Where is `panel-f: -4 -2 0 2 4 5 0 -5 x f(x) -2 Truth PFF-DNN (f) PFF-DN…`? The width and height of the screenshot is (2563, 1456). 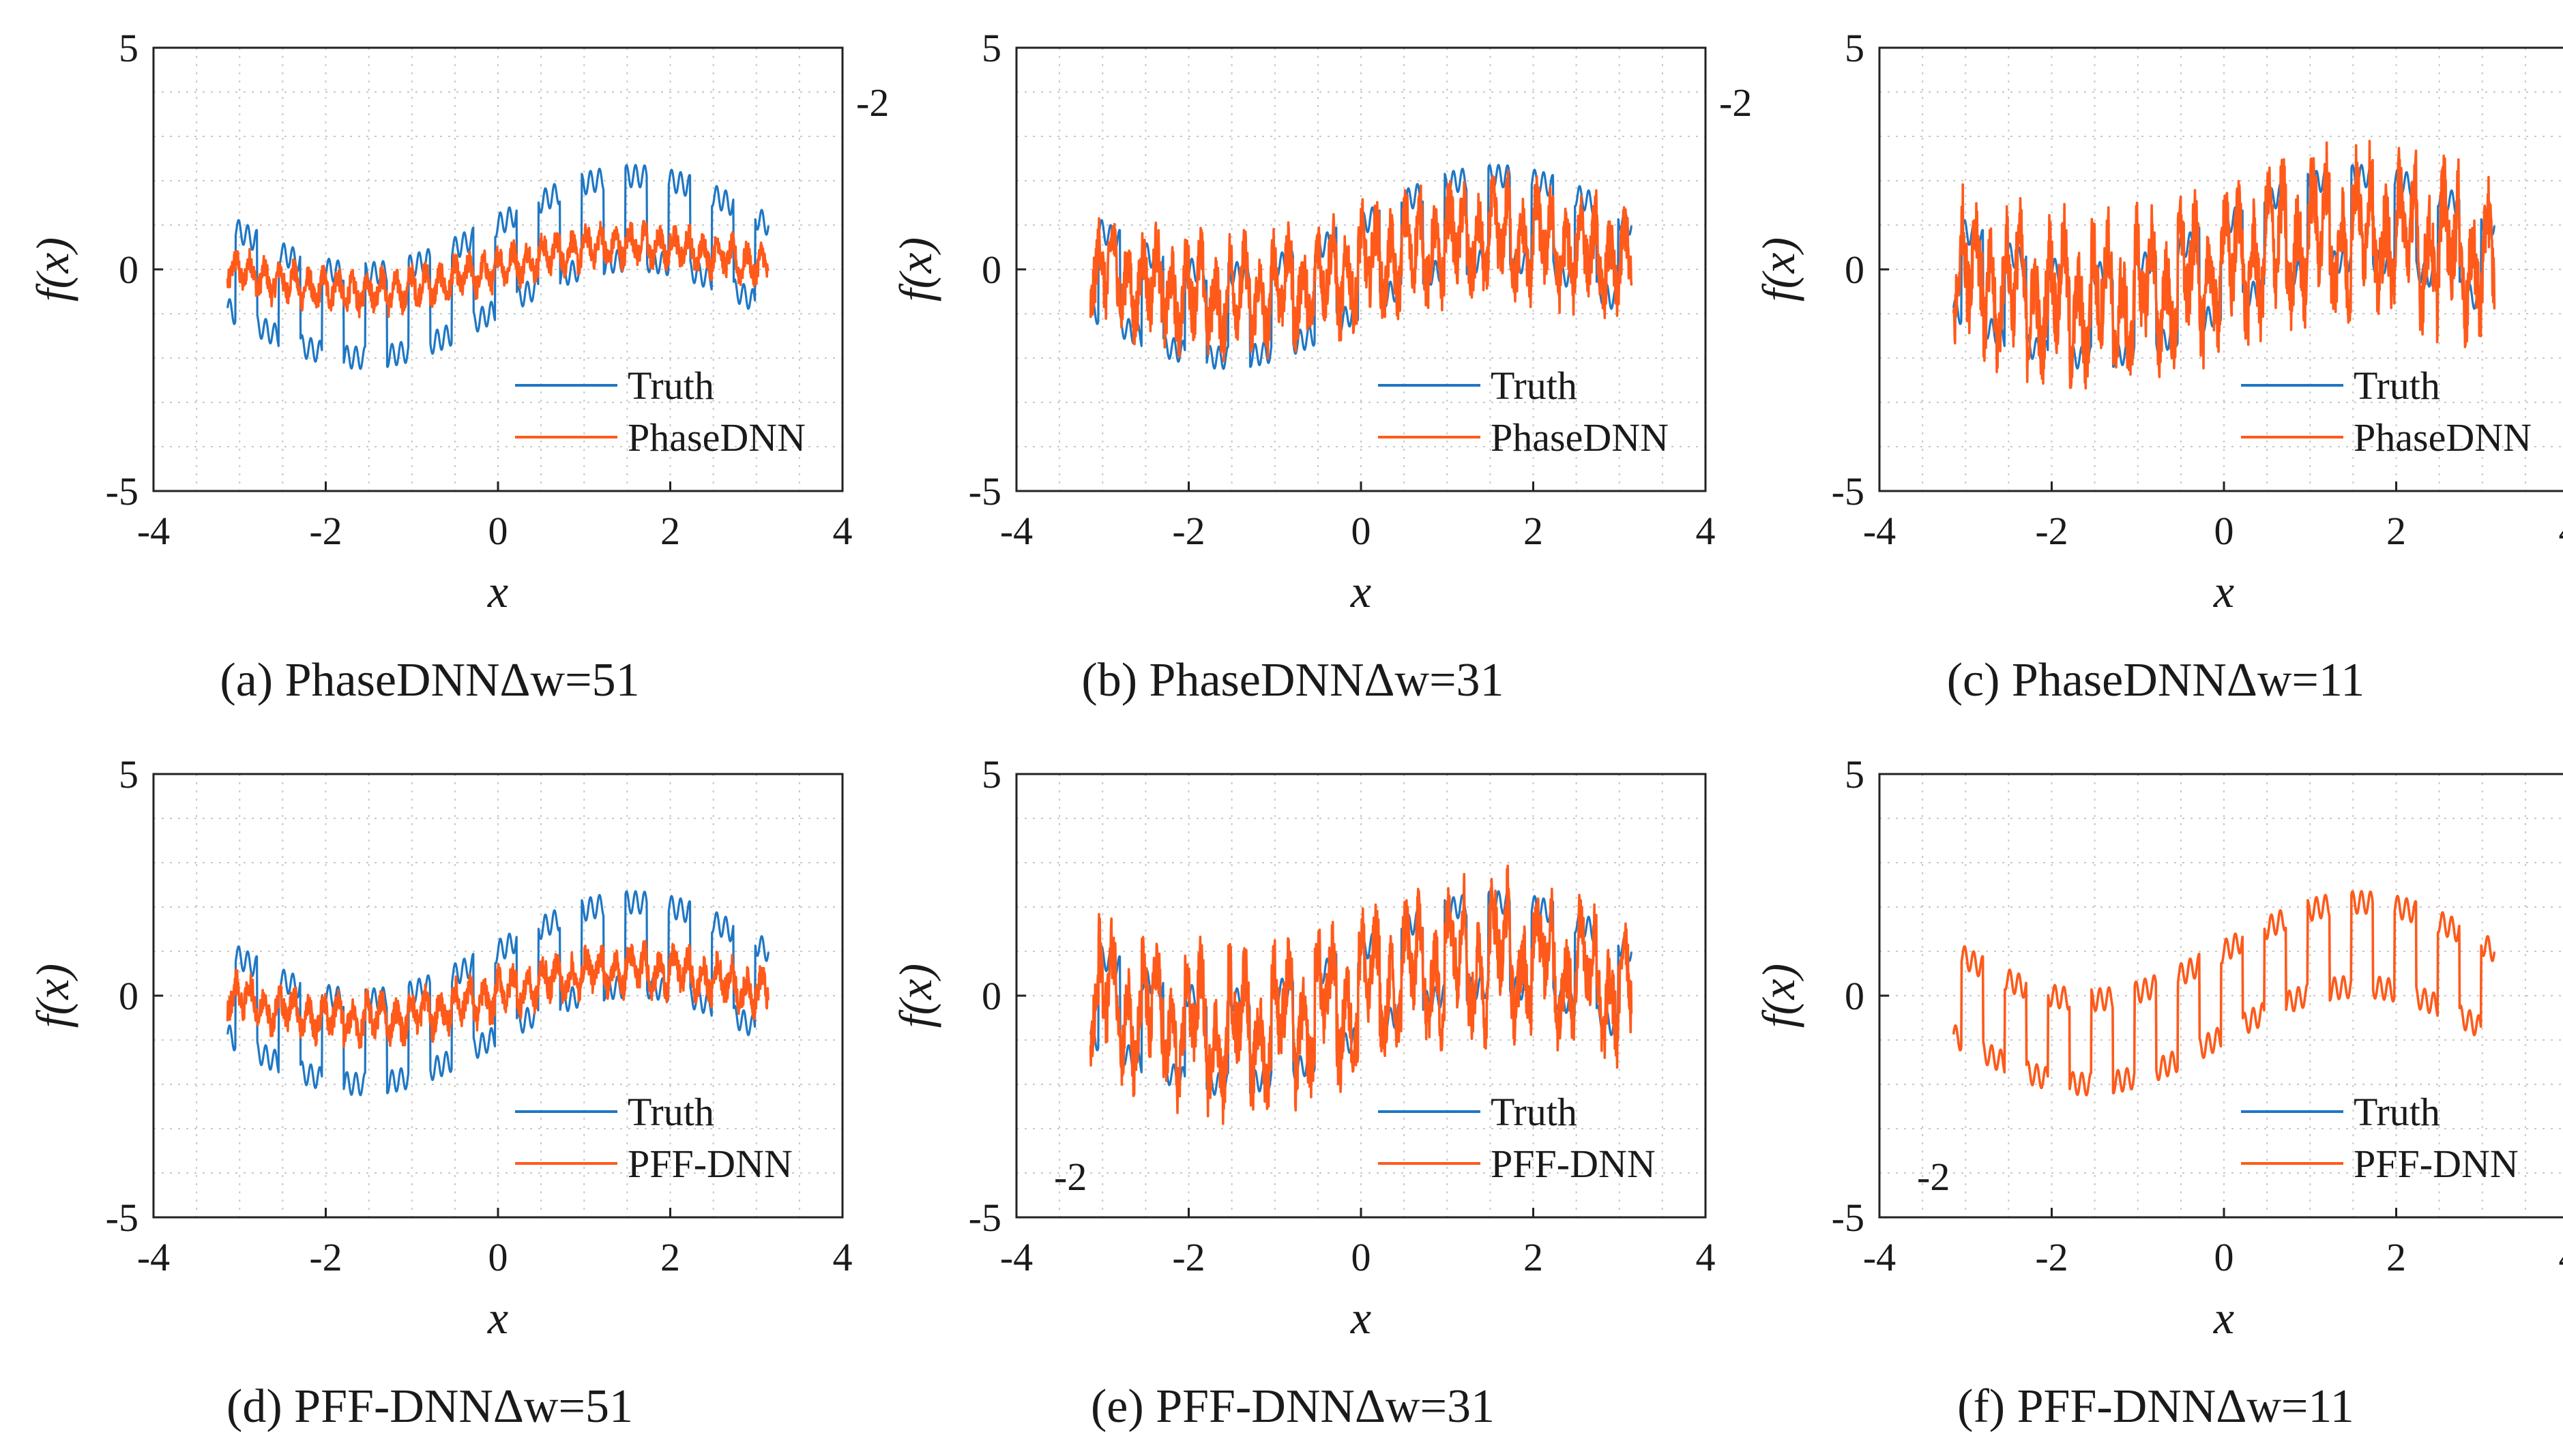 panel-f: -4 -2 0 2 4 5 0 -5 x f(x) -2 Truth PFF-DNN (f) PFF-DN… is located at coordinates (2158, 1092).